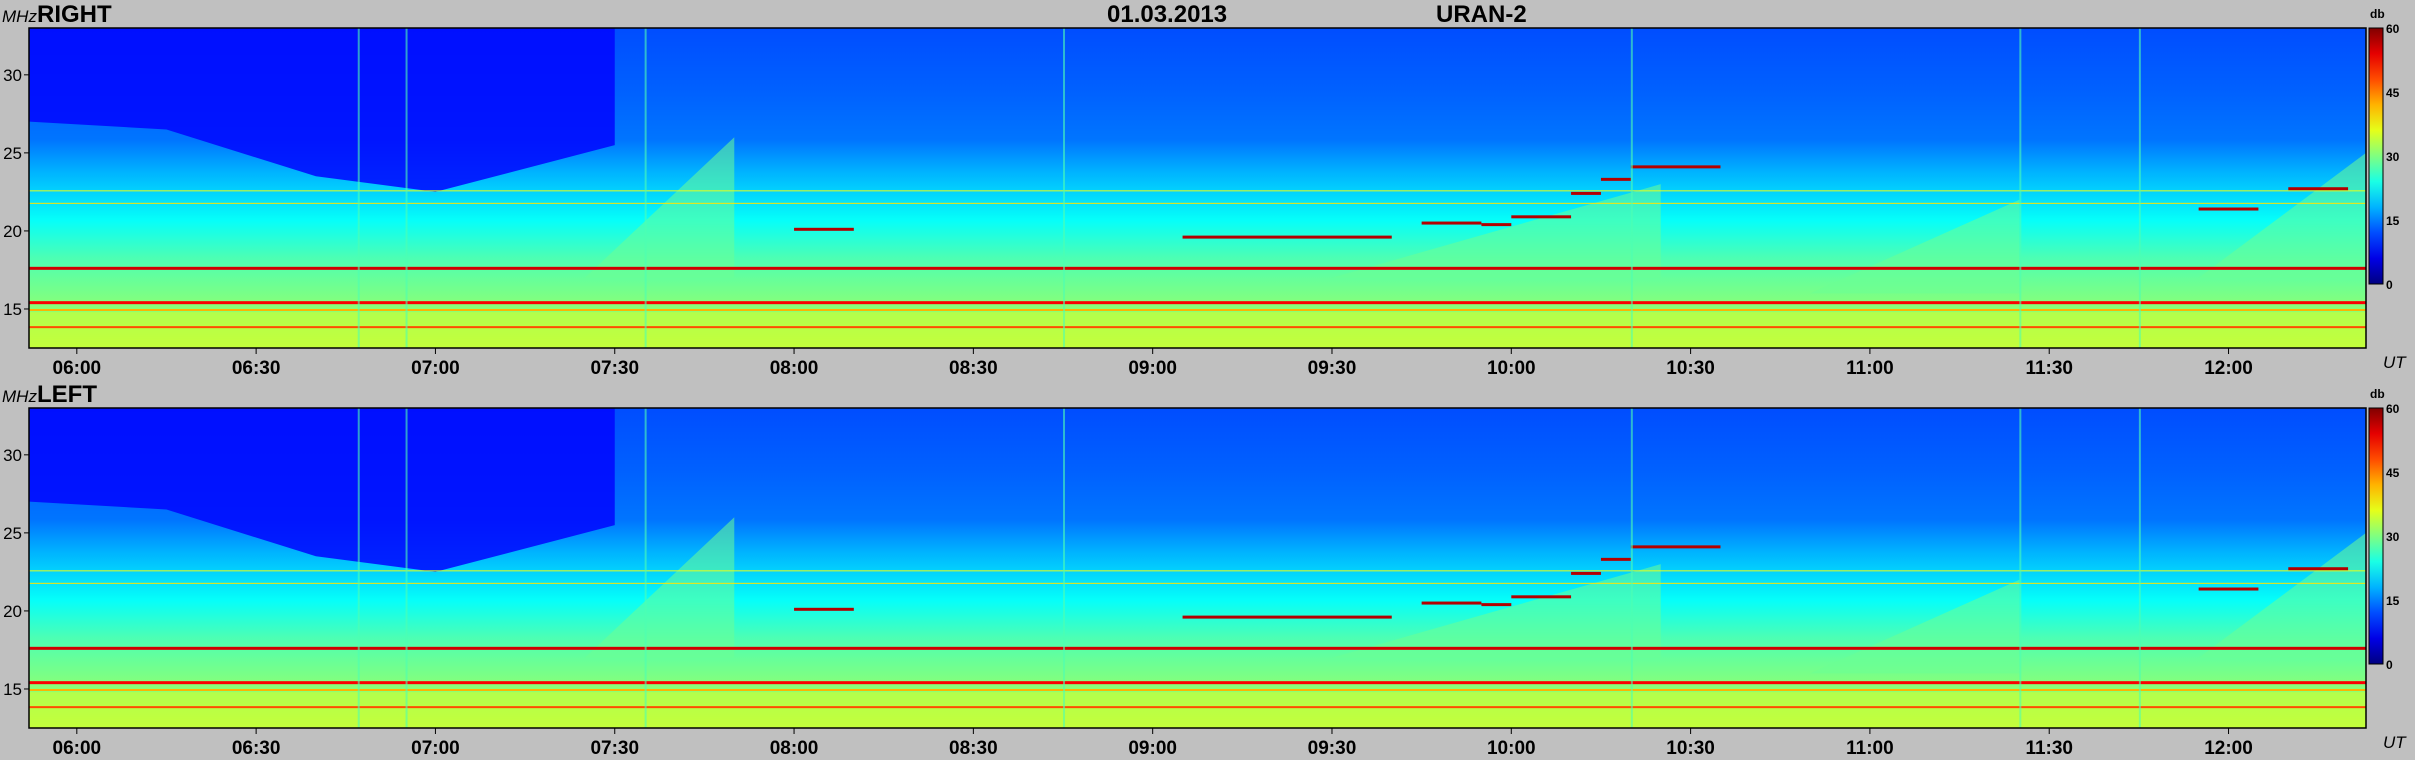 The height and width of the screenshot is (760, 2415). I want to click on panel-right-x-unit: UT, so click(2394, 362).